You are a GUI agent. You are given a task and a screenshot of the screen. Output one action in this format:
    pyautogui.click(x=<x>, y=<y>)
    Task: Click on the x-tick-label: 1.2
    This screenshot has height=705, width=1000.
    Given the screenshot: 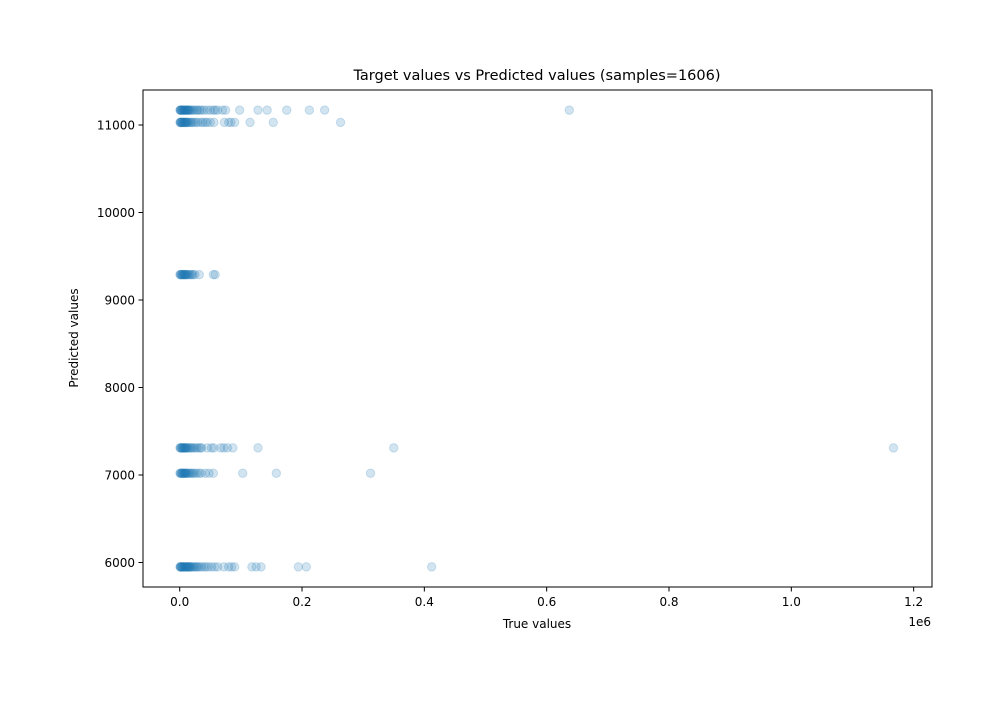 What is the action you would take?
    pyautogui.click(x=913, y=602)
    